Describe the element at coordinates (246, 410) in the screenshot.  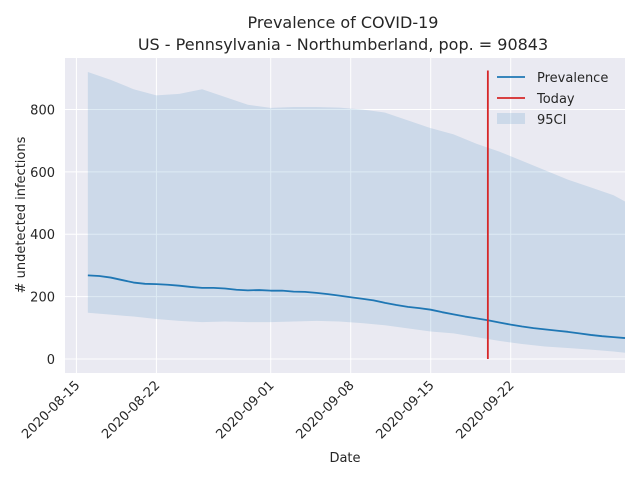
I see `x-tick-label: 2020-09-01` at that location.